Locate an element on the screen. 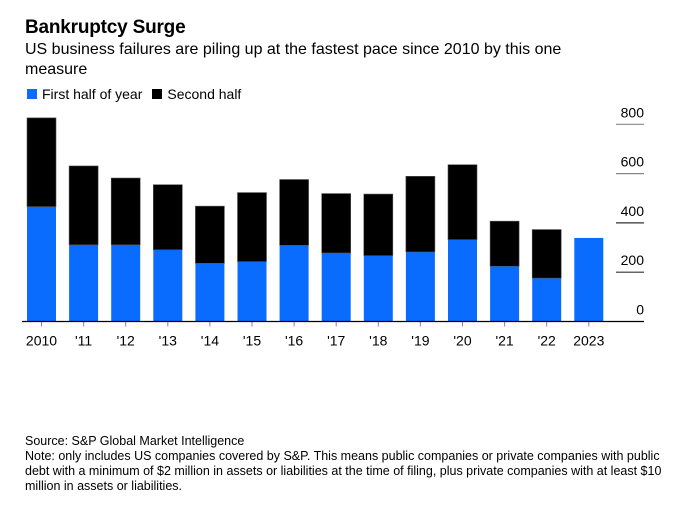 Image resolution: width=674 pixels, height=512 pixels. y-tick-label-4: 800 is located at coordinates (633, 112).